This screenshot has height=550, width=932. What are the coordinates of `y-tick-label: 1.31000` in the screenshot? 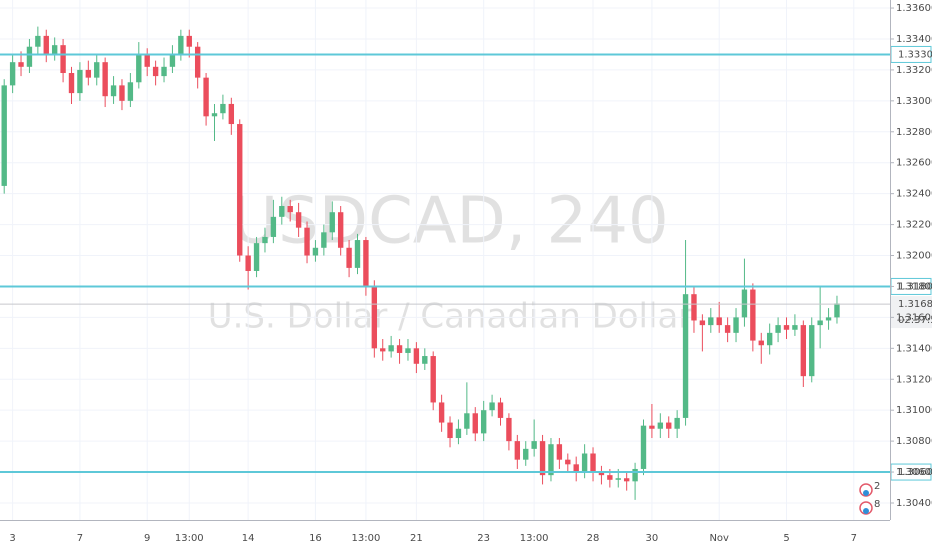 It's located at (914, 410).